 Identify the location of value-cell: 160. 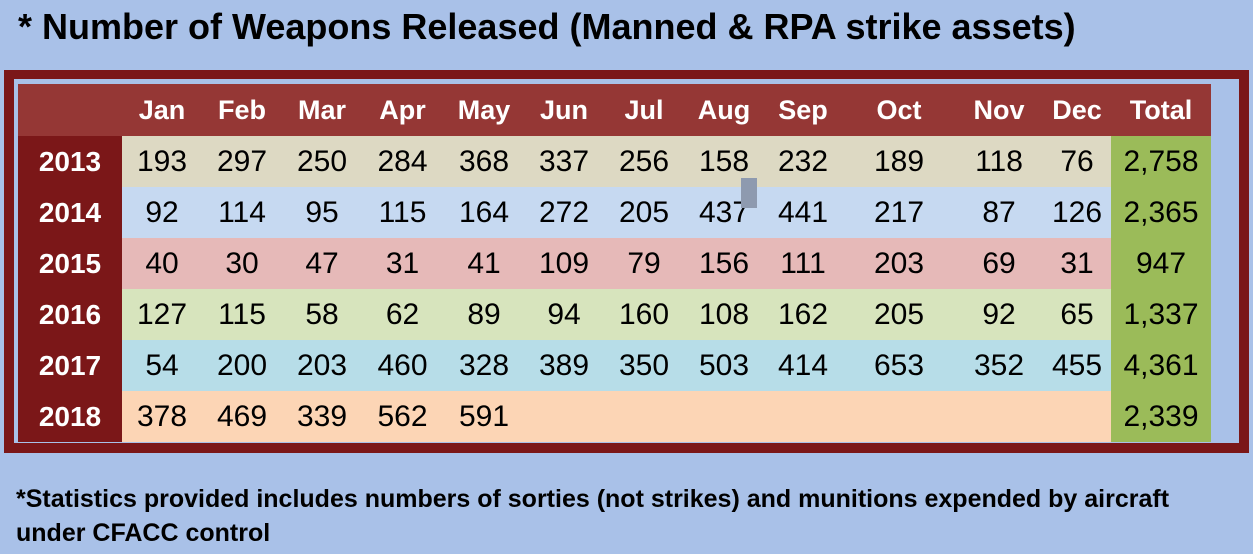
(644, 314).